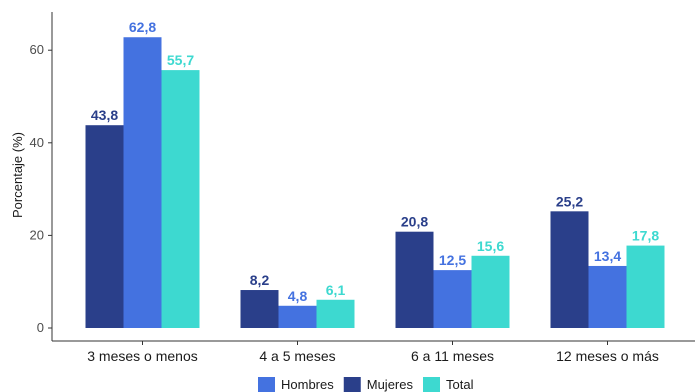 The height and width of the screenshot is (392, 695). I want to click on y-tick-label: 40, so click(37, 142).